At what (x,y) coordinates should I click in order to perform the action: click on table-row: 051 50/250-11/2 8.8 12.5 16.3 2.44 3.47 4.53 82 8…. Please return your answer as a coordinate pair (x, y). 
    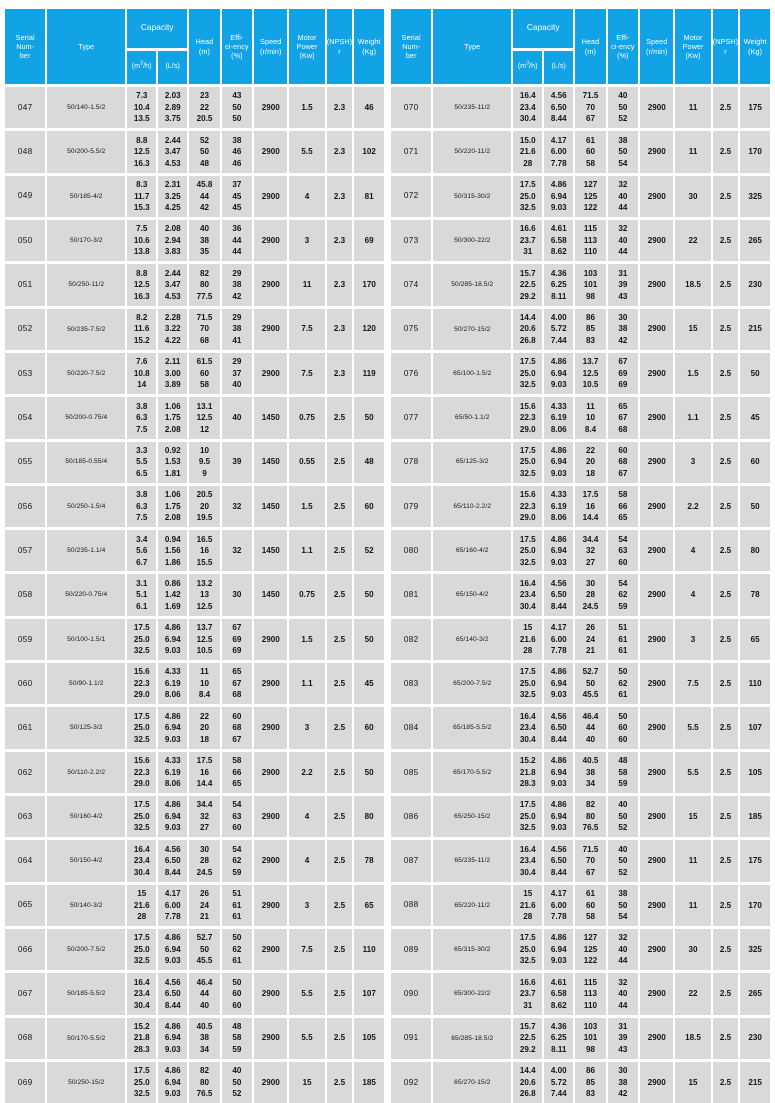
    Looking at the image, I should click on (194, 285).